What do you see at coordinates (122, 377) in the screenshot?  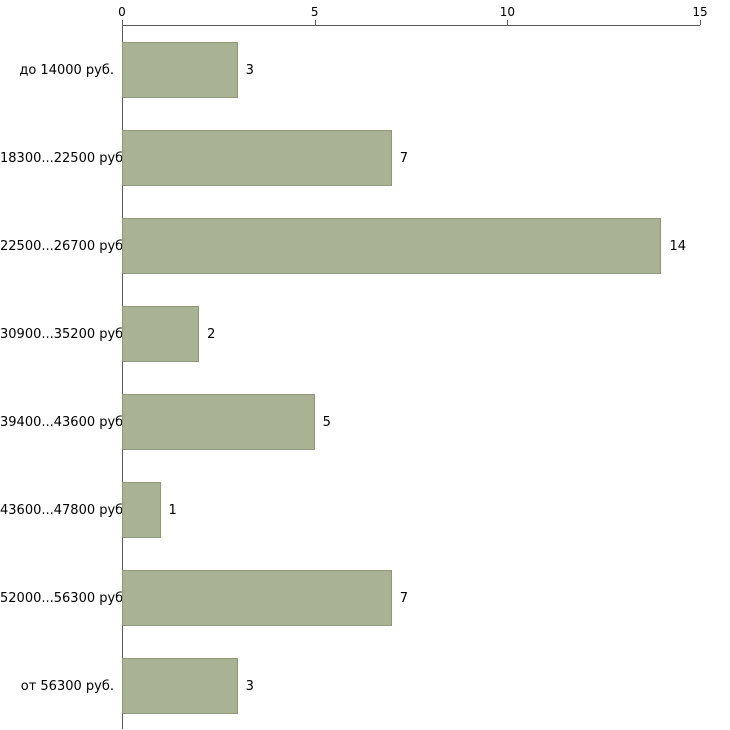 I see `y-axis-line` at bounding box center [122, 377].